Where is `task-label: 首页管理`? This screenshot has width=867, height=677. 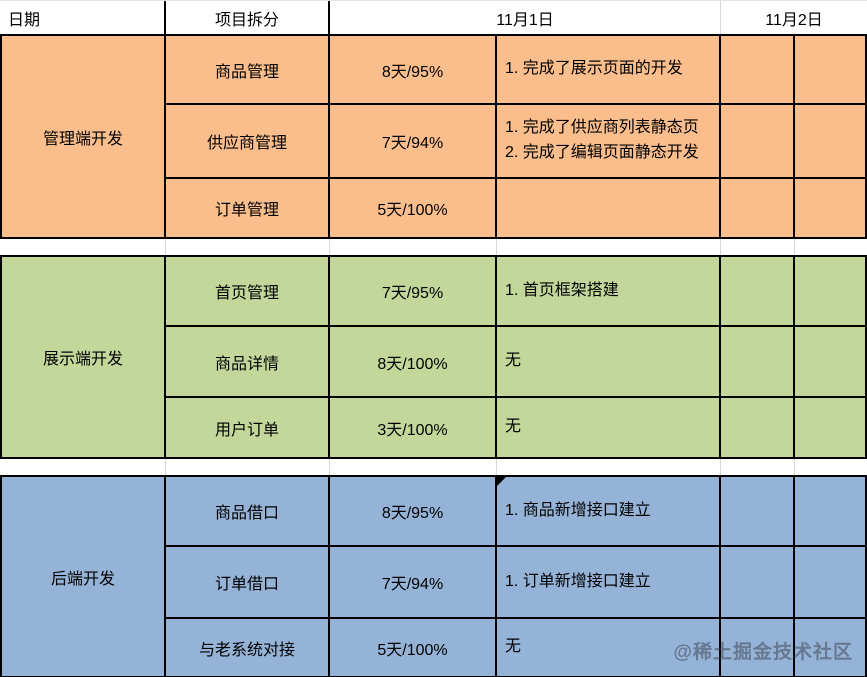 task-label: 首页管理 is located at coordinates (246, 293).